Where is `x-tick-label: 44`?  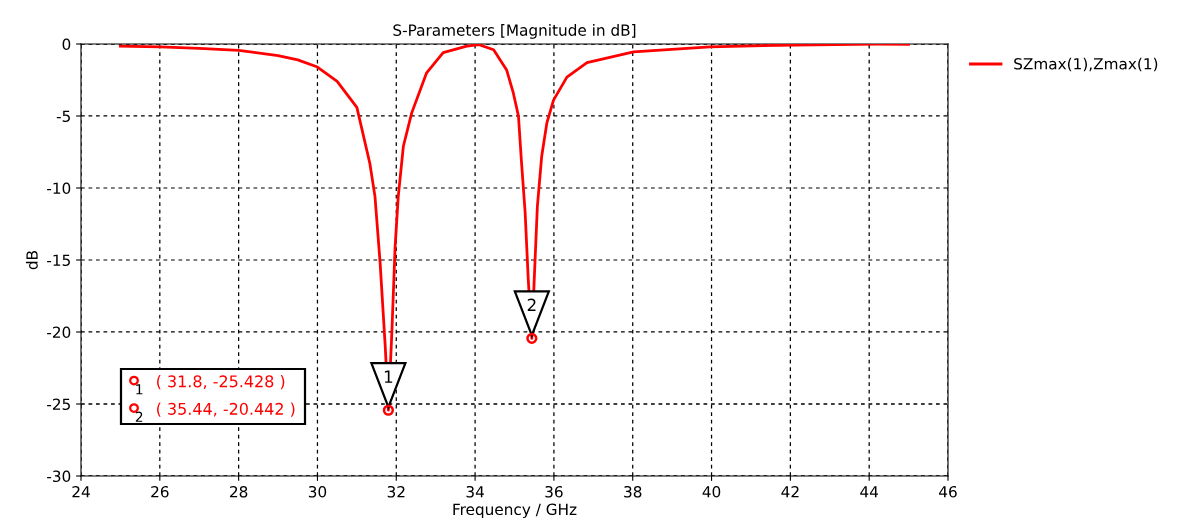
x-tick-label: 44 is located at coordinates (869, 492).